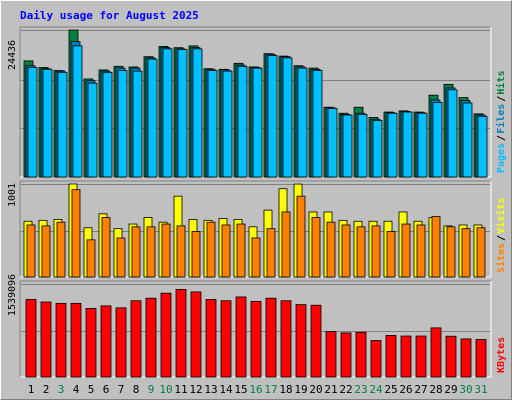  What do you see at coordinates (501, 355) in the screenshot?
I see `kbytes-panel-legend-kbytes: KBytes` at bounding box center [501, 355].